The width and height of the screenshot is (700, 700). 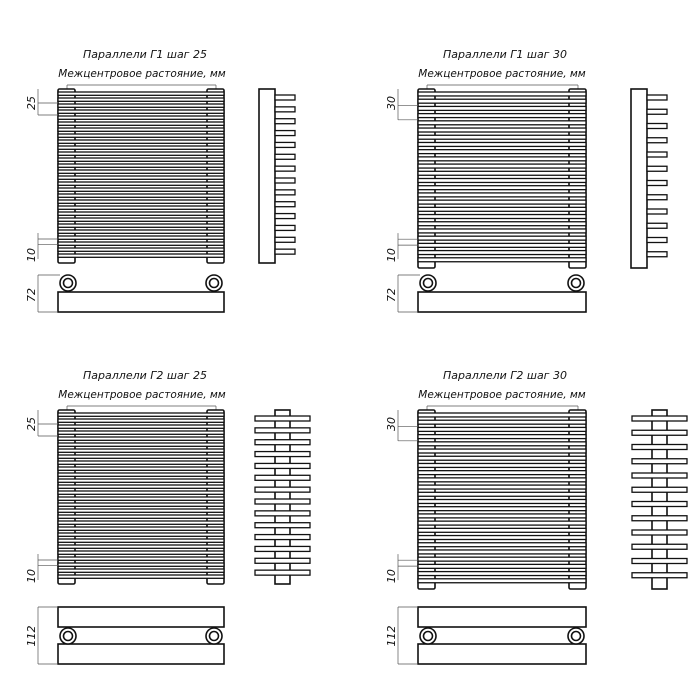 What do you see at coordinates (505, 375) in the screenshot?
I see `panel-title: Параллели Г2 шаг 30` at bounding box center [505, 375].